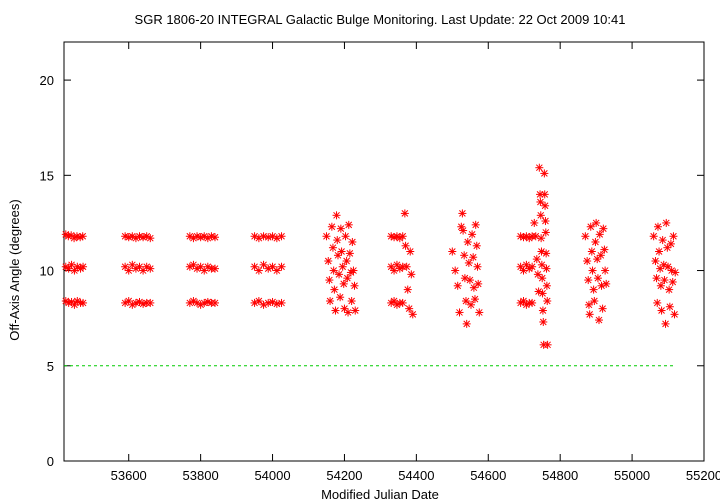  What do you see at coordinates (50, 461) in the screenshot?
I see `y-tick-label: 0` at bounding box center [50, 461].